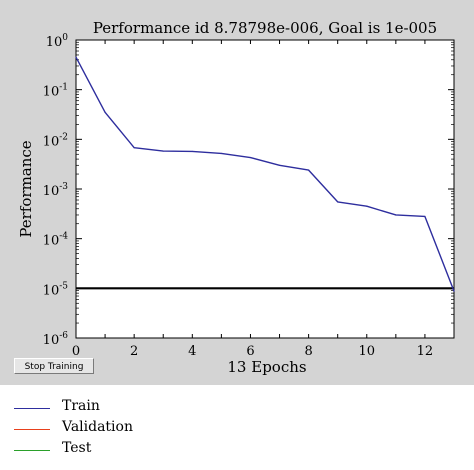 Image resolution: width=474 pixels, height=470 pixels. What do you see at coordinates (250, 351) in the screenshot?
I see `x-tick-label: 6` at bounding box center [250, 351].